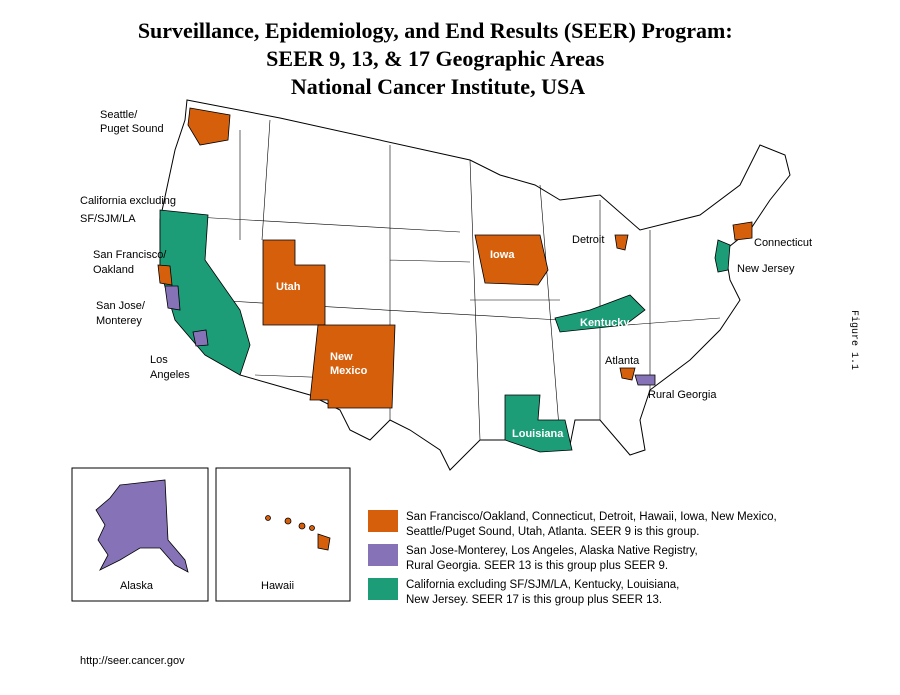  What do you see at coordinates (622, 361) in the screenshot?
I see `map-label: Atlanta` at bounding box center [622, 361].